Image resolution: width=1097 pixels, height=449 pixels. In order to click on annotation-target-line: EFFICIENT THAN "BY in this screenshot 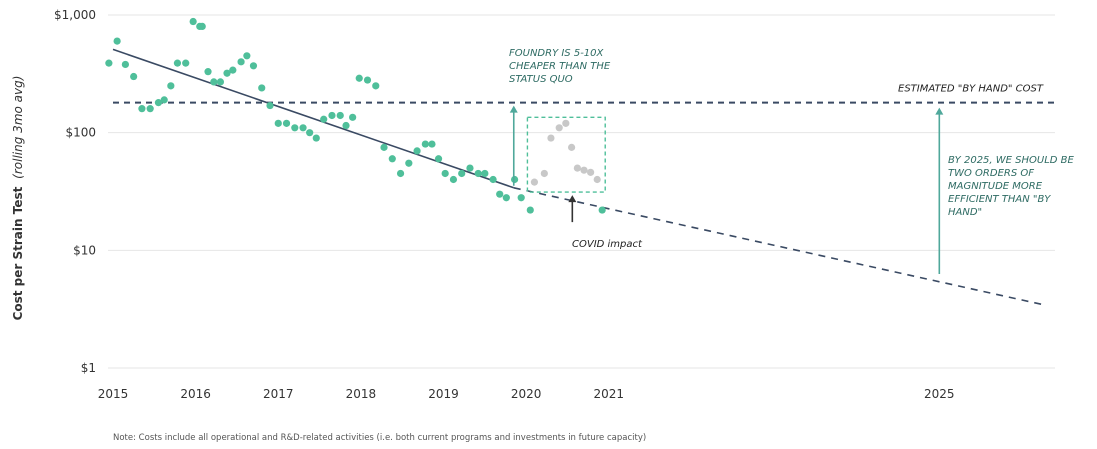, I will do `click(999, 199)`.